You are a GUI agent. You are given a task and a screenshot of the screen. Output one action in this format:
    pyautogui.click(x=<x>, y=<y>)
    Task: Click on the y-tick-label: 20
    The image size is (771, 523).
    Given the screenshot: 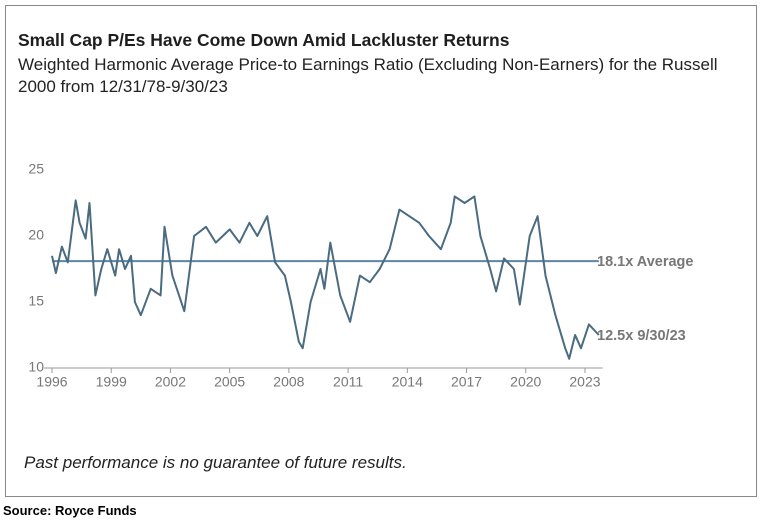 What is the action you would take?
    pyautogui.click(x=36, y=235)
    